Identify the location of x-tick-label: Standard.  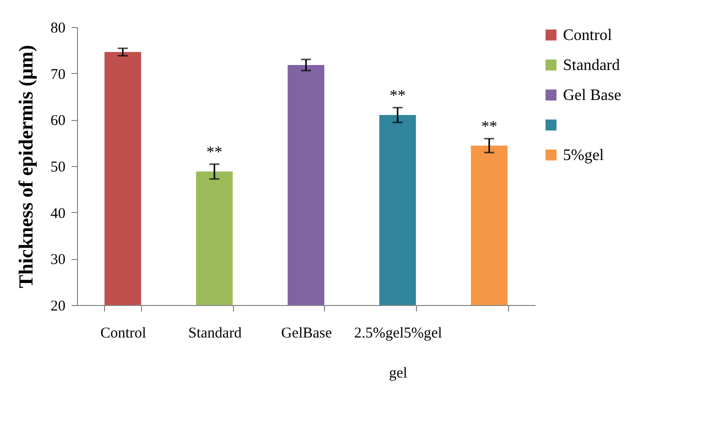
(215, 334).